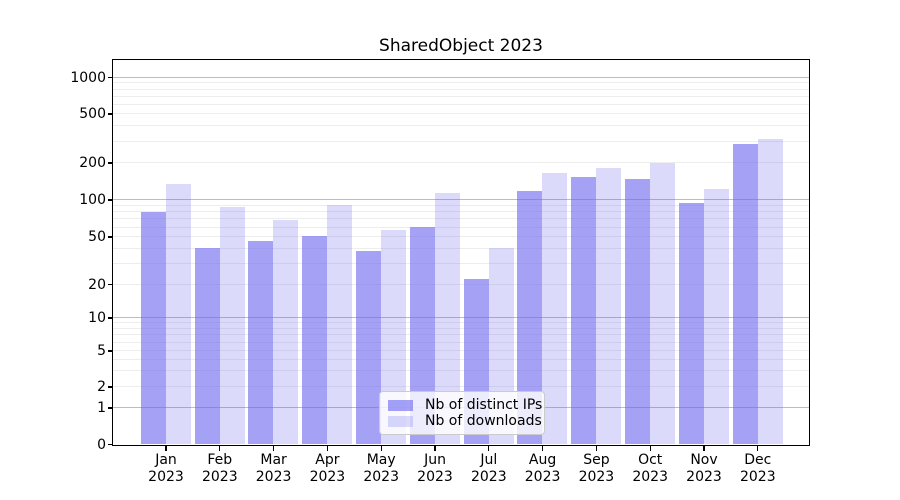  Describe the element at coordinates (97, 237) in the screenshot. I see `y-tick-label: 50` at that location.